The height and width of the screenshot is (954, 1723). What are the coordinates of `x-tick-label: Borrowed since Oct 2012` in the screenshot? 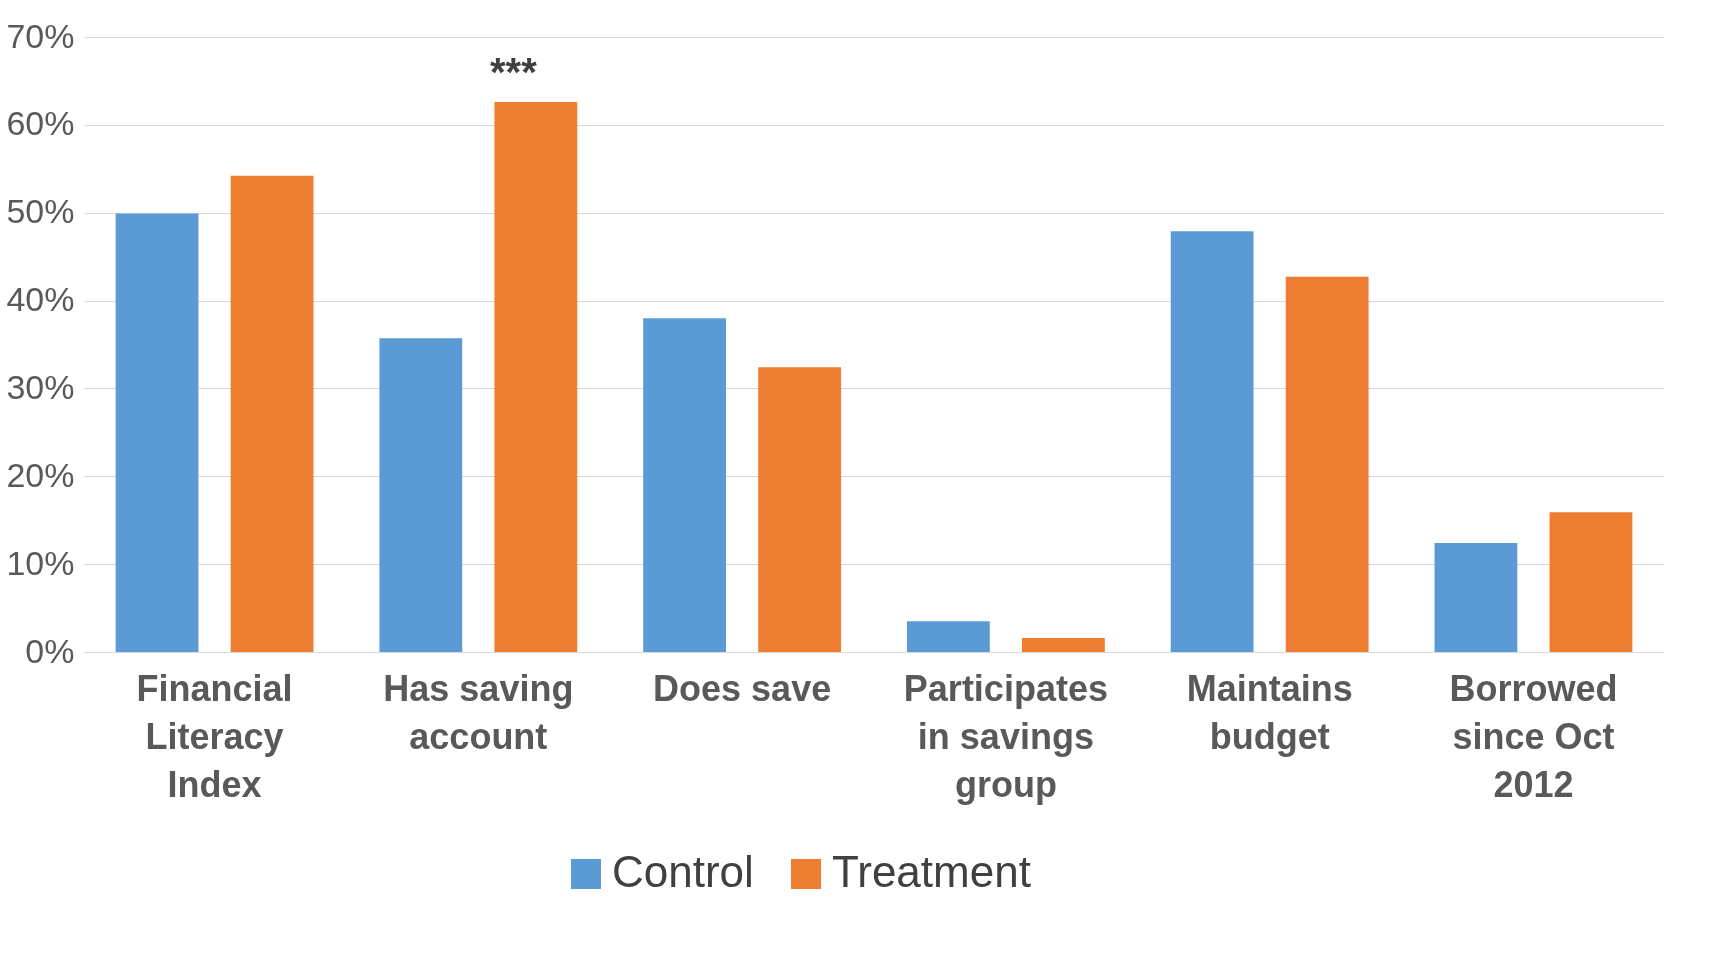 It's located at (1533, 736).